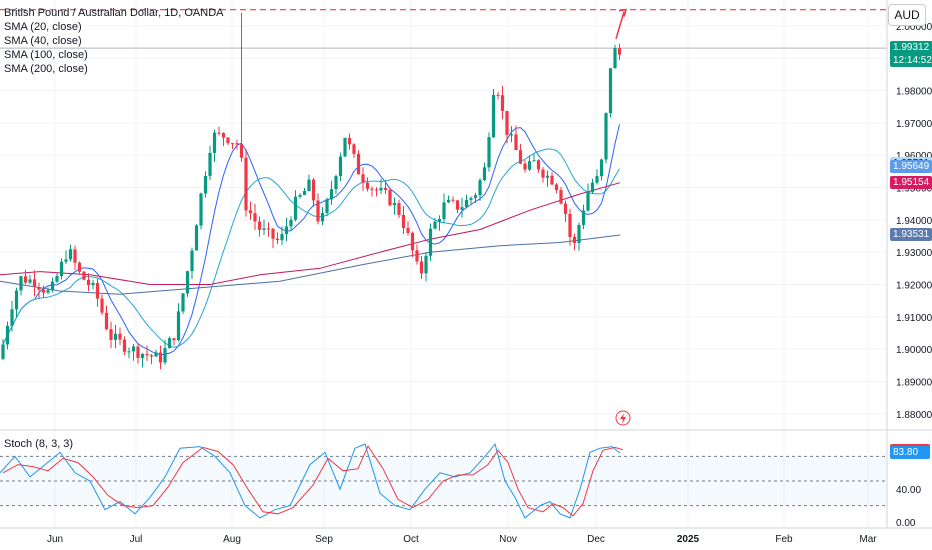 The height and width of the screenshot is (550, 932). Describe the element at coordinates (912, 61) in the screenshot. I see `countdown-timer: 12:14:52` at that location.